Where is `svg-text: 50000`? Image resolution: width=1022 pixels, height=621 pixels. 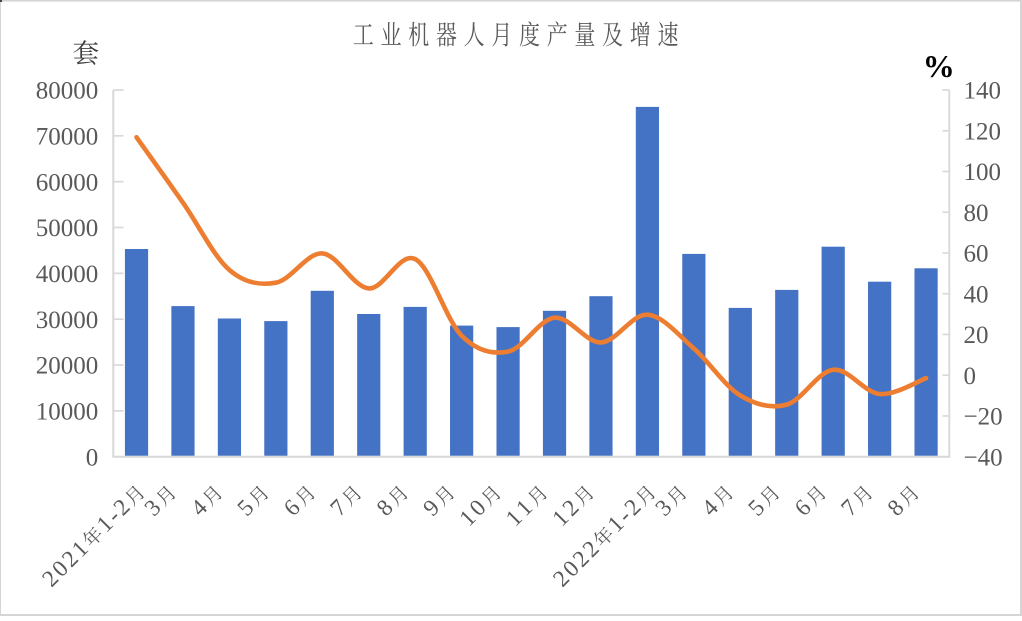
svg-text: 50000 is located at coordinates (67, 228).